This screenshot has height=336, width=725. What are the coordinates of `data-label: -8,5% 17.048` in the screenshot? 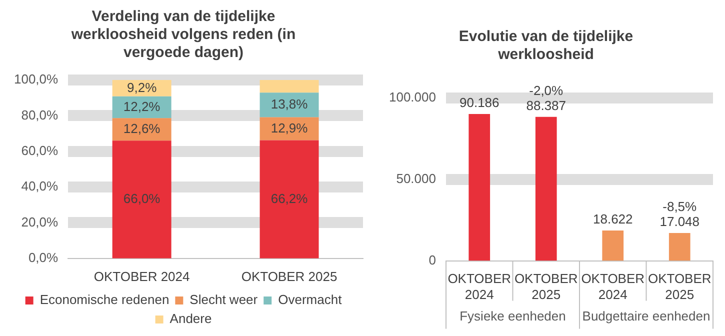 It's located at (680, 214).